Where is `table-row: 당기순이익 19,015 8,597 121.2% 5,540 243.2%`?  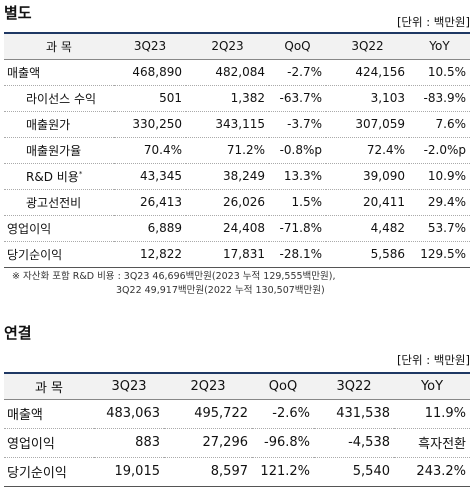 table-row: 당기순이익 19,015 8,597 121.2% 5,540 243.2% is located at coordinates (237, 472).